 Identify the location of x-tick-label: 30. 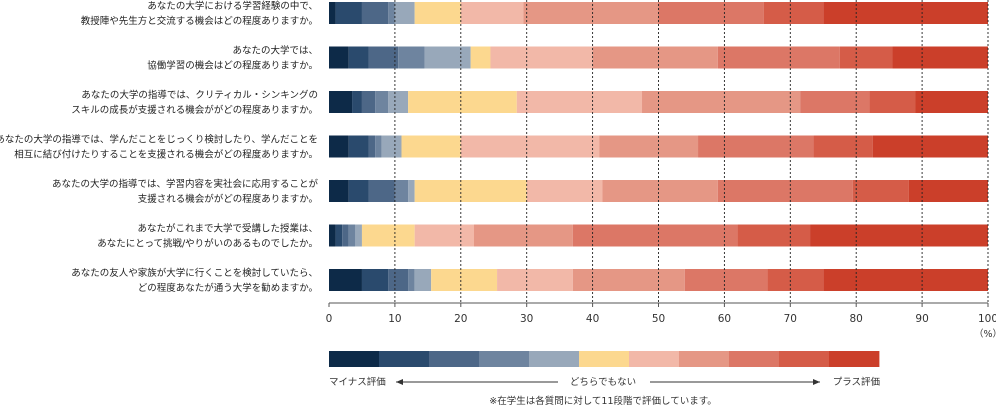
(526, 319).